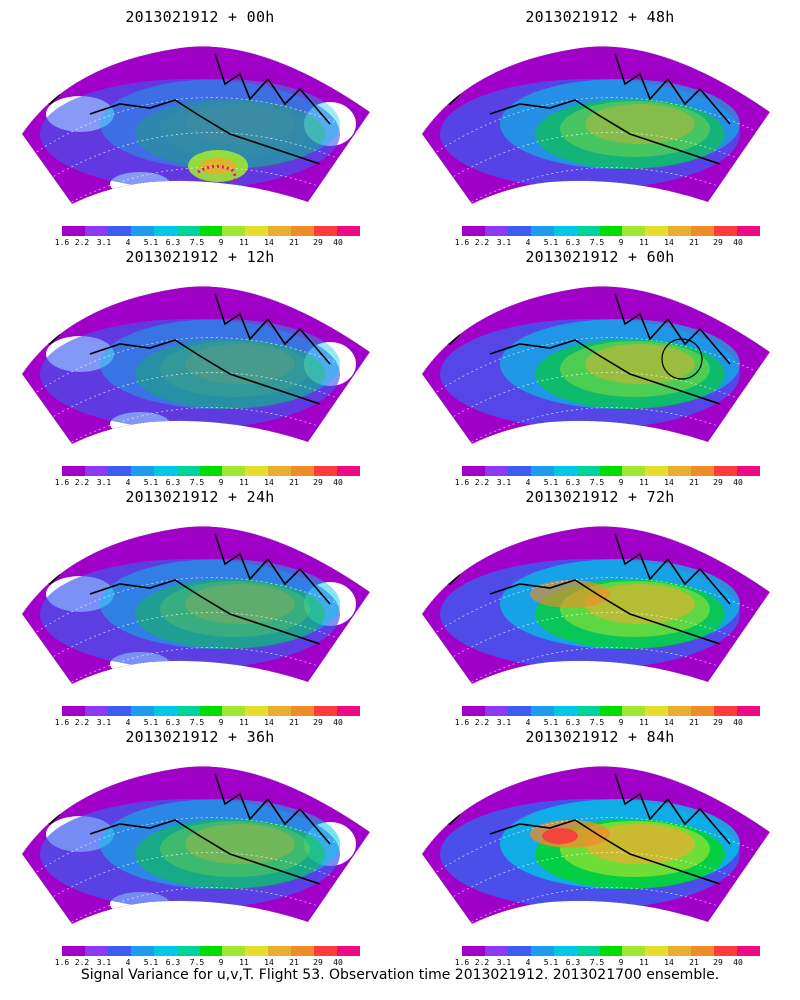 This screenshot has height=1000, width=800. What do you see at coordinates (82, 482) in the screenshot?
I see `colorbar-label: 2.2` at bounding box center [82, 482].